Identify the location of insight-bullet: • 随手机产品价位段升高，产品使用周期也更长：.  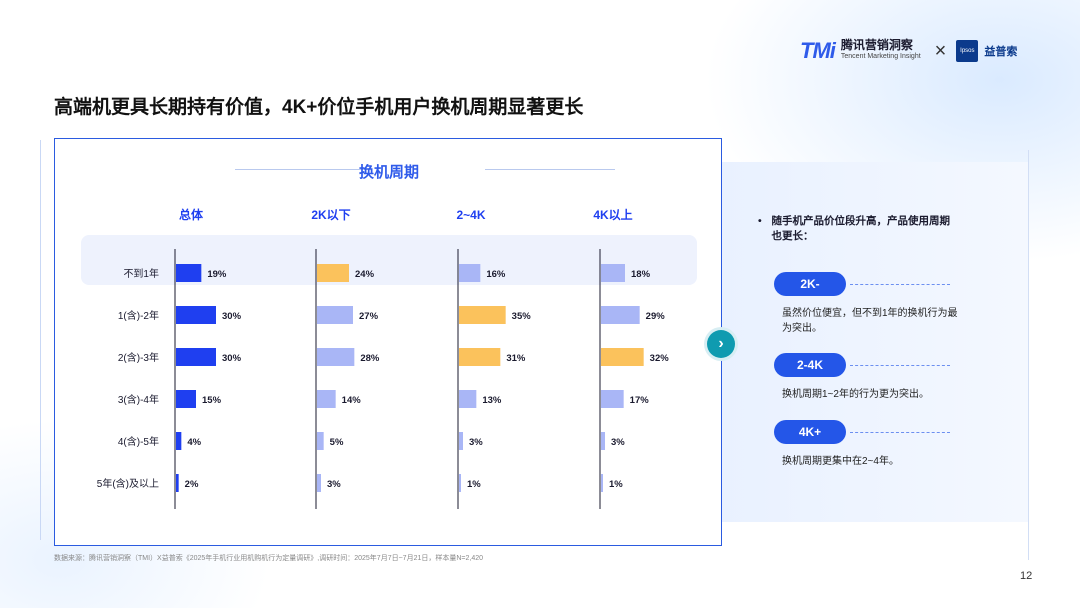
(858, 229).